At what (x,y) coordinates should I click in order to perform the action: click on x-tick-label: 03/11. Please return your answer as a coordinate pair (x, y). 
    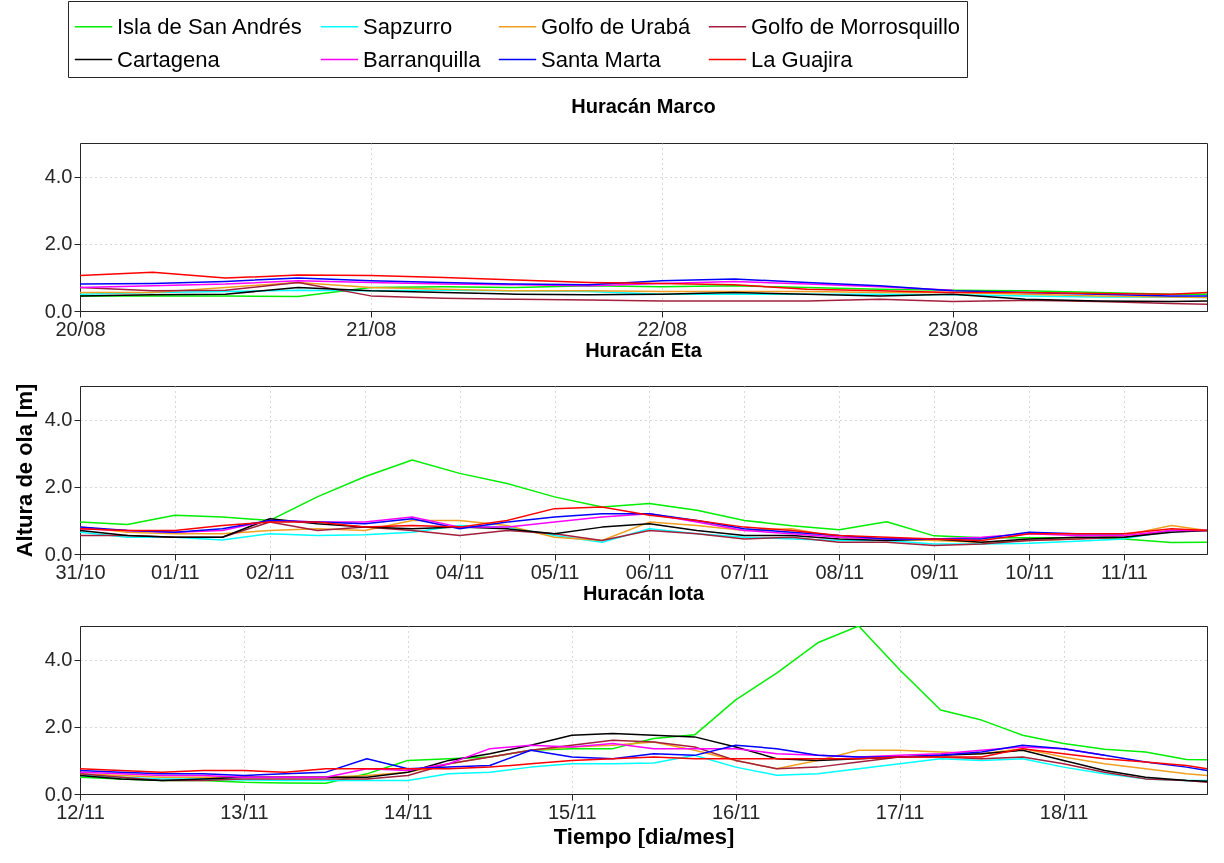
    Looking at the image, I should click on (365, 571).